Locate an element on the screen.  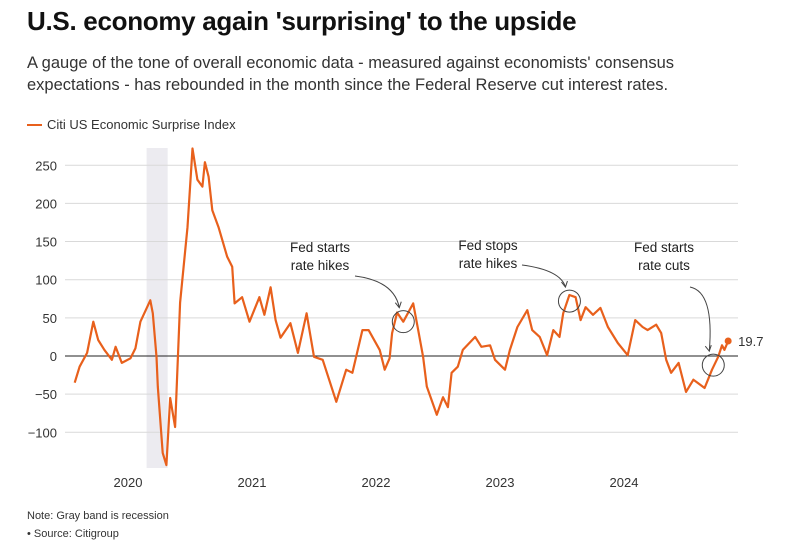
last-point-marker is located at coordinates (728, 341).